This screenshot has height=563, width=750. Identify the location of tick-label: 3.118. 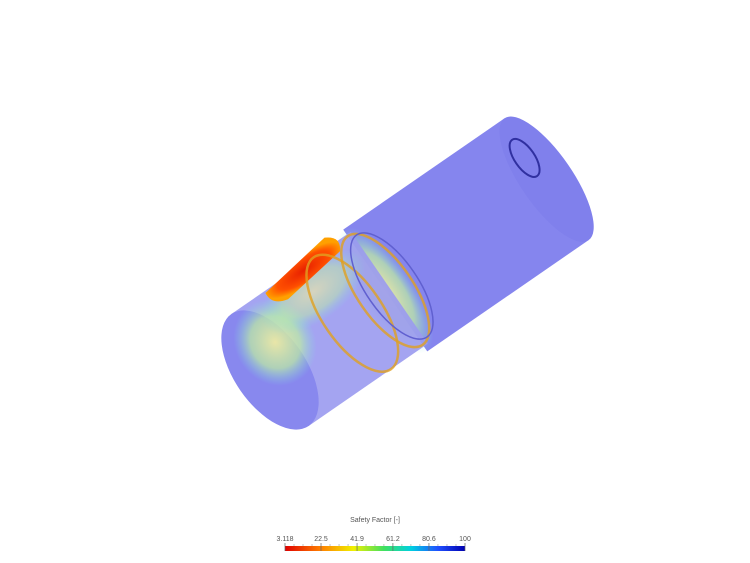
(285, 539).